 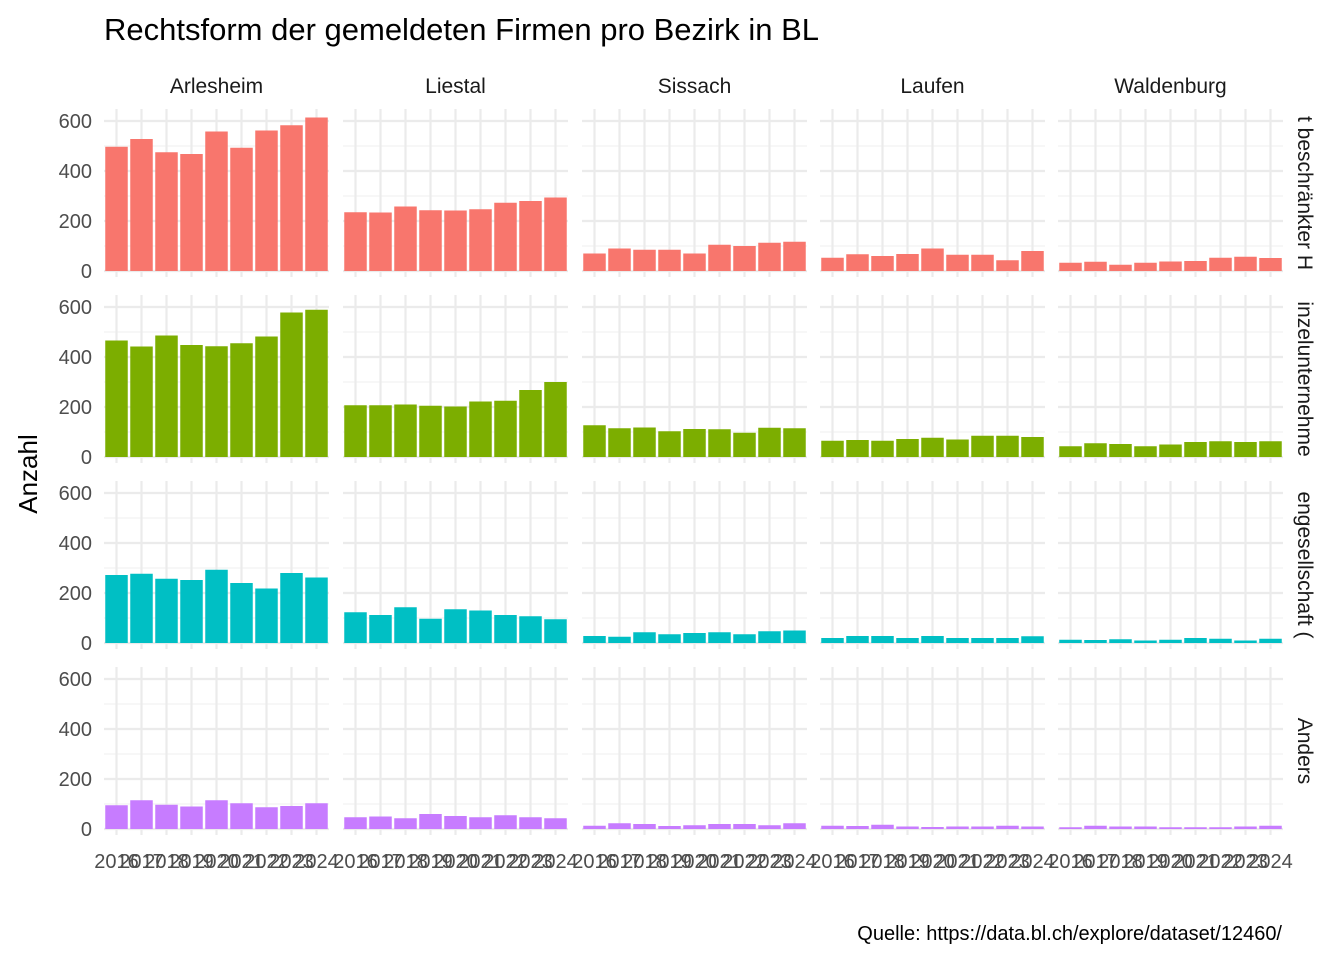 What do you see at coordinates (316, 862) in the screenshot?
I see `x-tick-label: 2024` at bounding box center [316, 862].